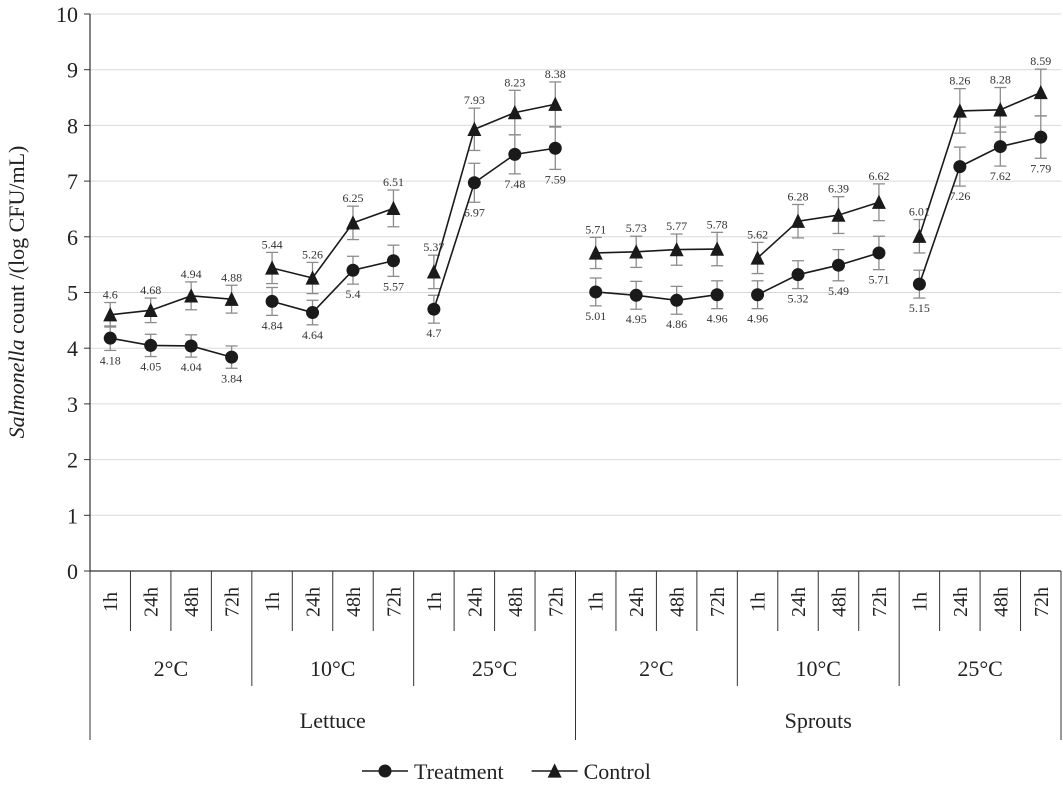 The width and height of the screenshot is (1063, 788). I want to click on control-data-label: 5.62, so click(757, 234).